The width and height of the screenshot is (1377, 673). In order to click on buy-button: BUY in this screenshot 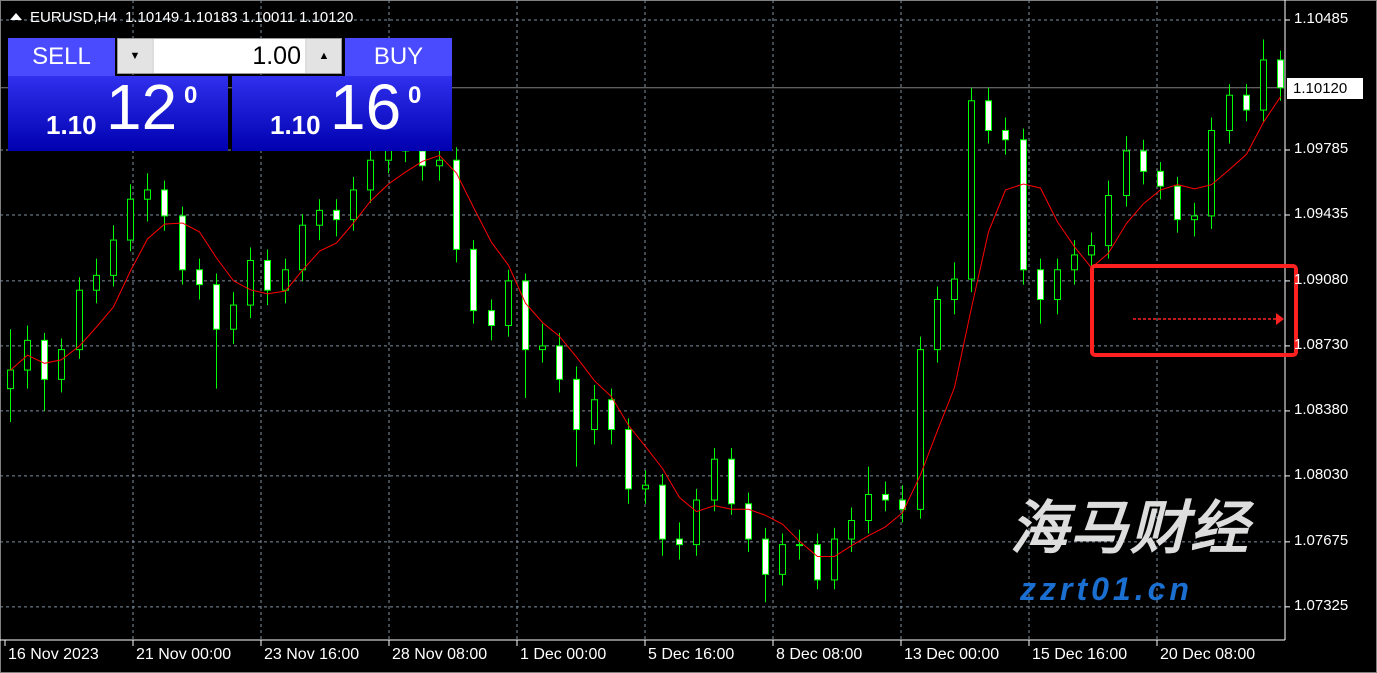, I will do `click(398, 57)`.